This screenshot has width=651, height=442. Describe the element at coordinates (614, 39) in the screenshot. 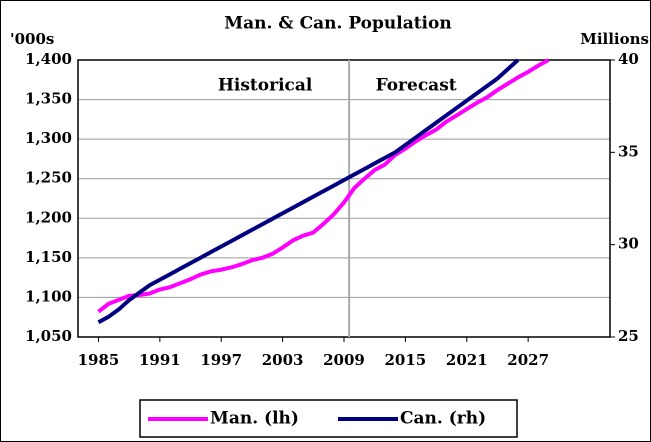

I see `y2-axis-label: Millions` at that location.